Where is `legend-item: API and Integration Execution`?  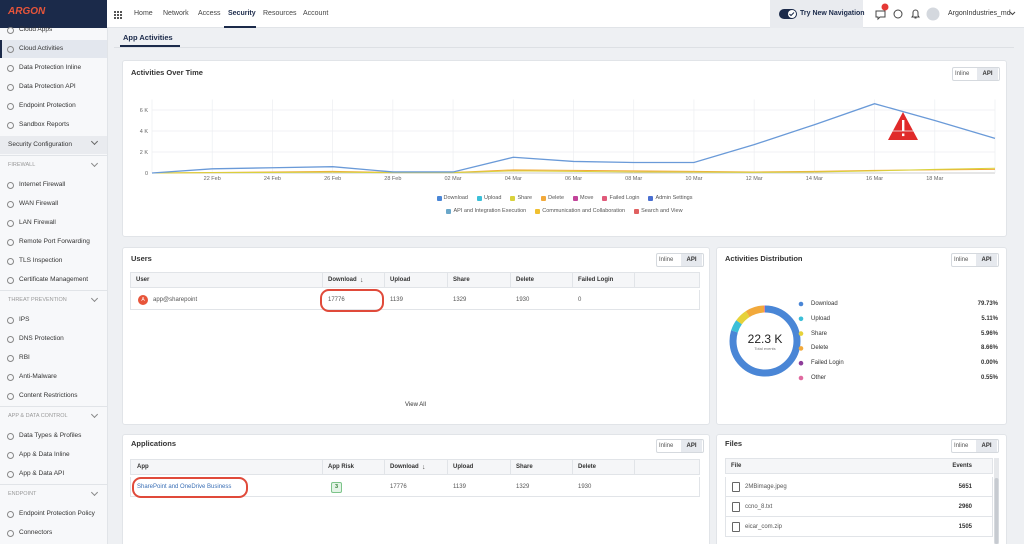 legend-item: API and Integration Execution is located at coordinates (486, 211).